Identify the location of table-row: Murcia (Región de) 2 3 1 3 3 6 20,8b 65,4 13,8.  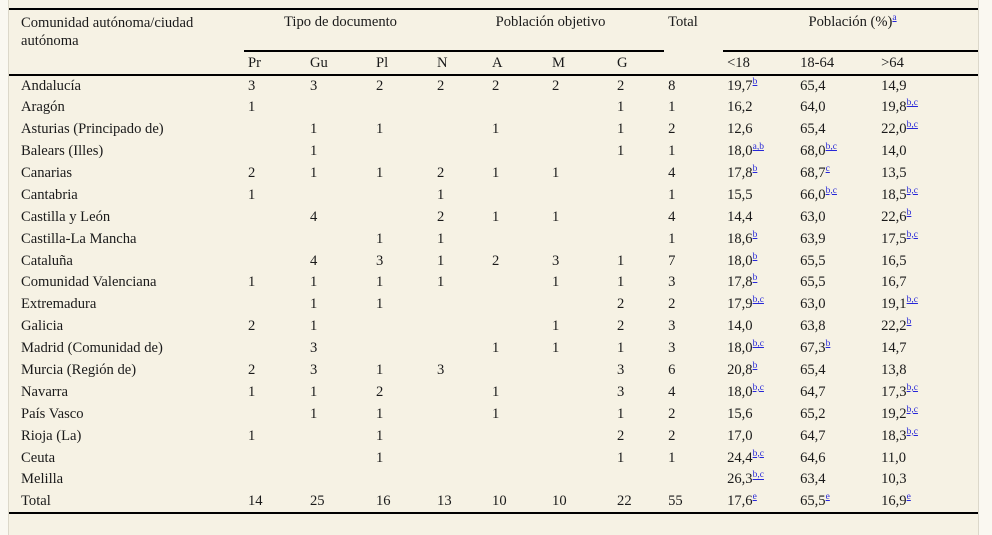
(493, 371).